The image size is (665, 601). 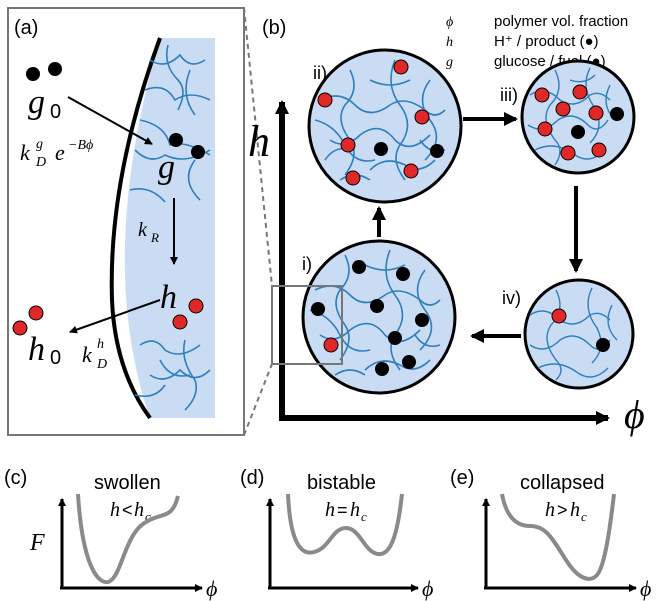 I want to click on cond-op: <, so click(x=127, y=510).